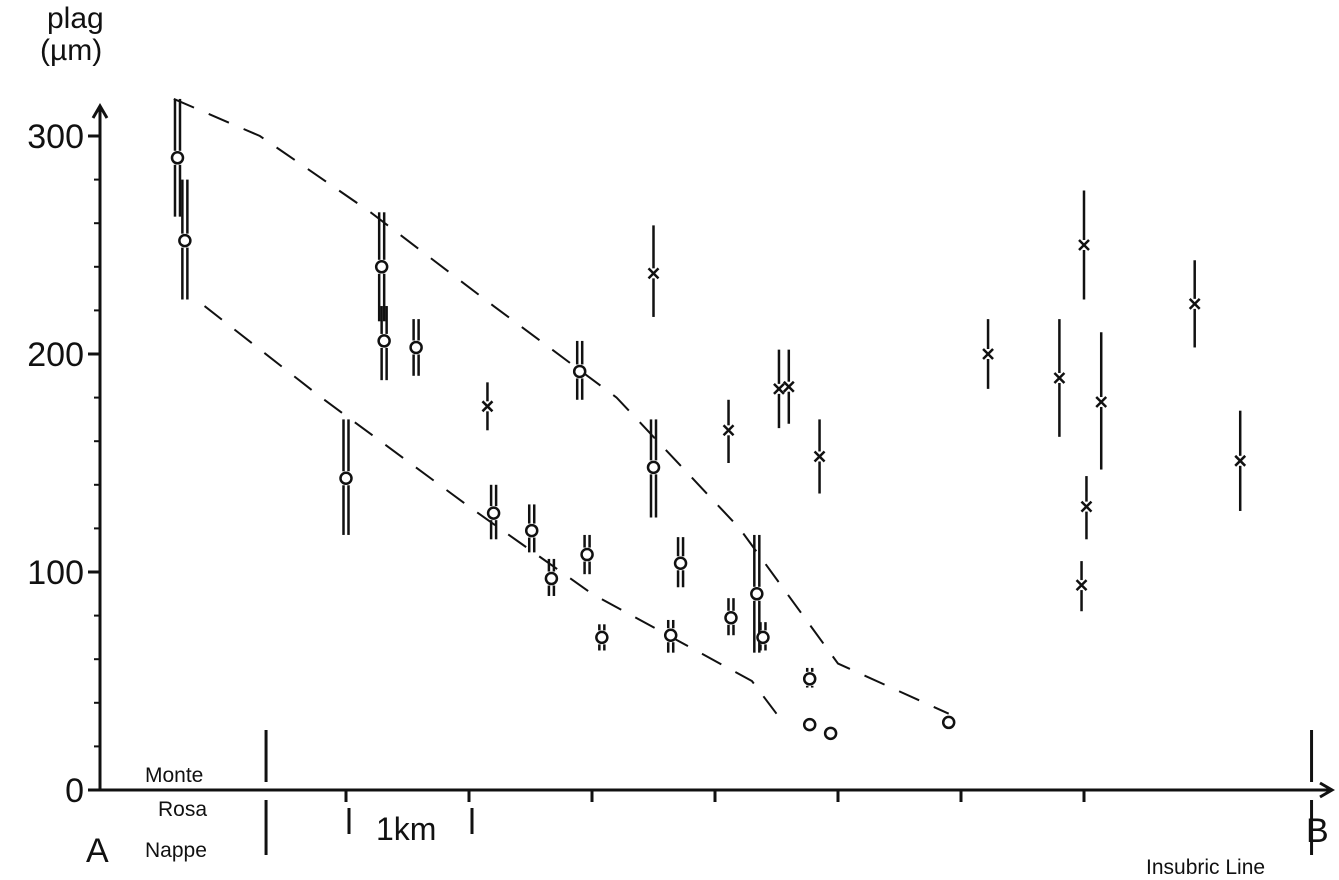 The width and height of the screenshot is (1339, 880). What do you see at coordinates (55, 573) in the screenshot?
I see `y-tick-label: 100` at bounding box center [55, 573].